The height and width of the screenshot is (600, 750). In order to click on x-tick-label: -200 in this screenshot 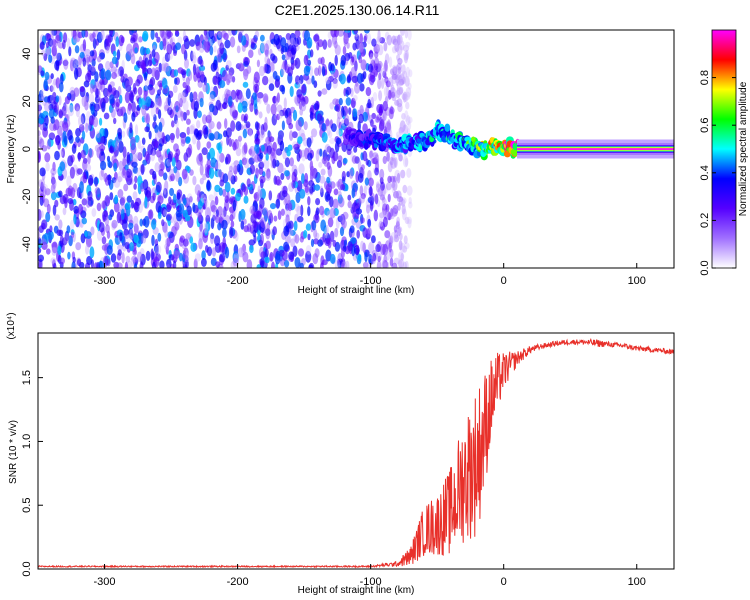, I will do `click(238, 582)`.